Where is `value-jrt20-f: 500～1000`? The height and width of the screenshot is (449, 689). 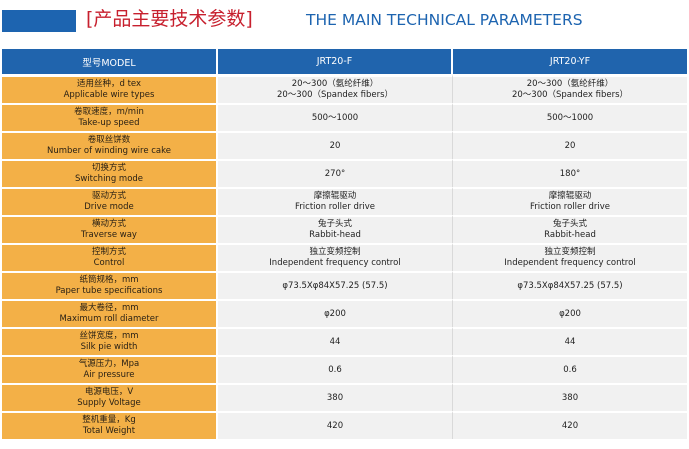 value-jrt20-f: 500～1000 is located at coordinates (335, 117).